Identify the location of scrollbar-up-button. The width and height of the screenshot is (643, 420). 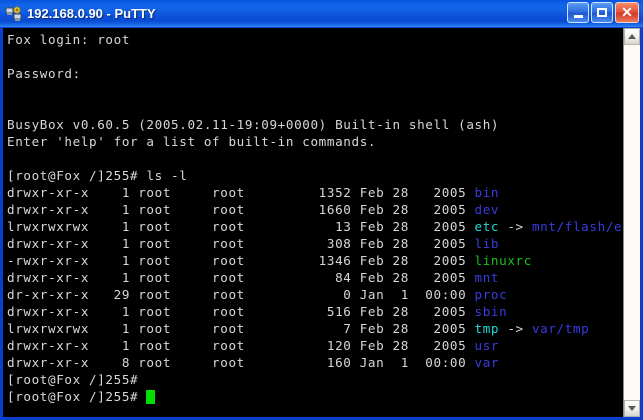
(632, 36).